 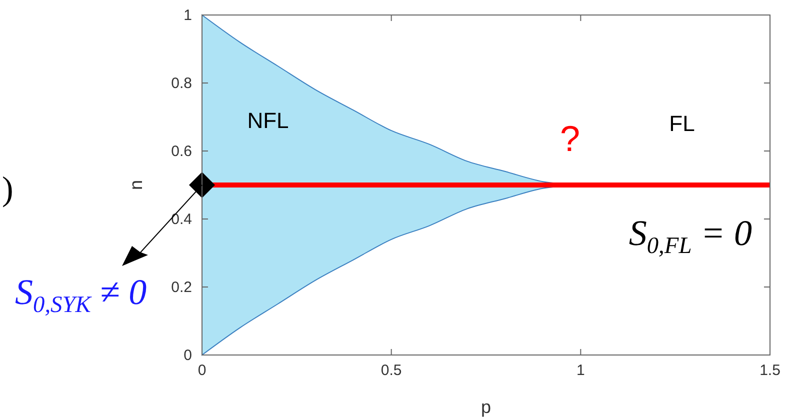 What do you see at coordinates (690, 236) in the screenshot?
I see `annotation: S$_{0,FL}$ = 0` at bounding box center [690, 236].